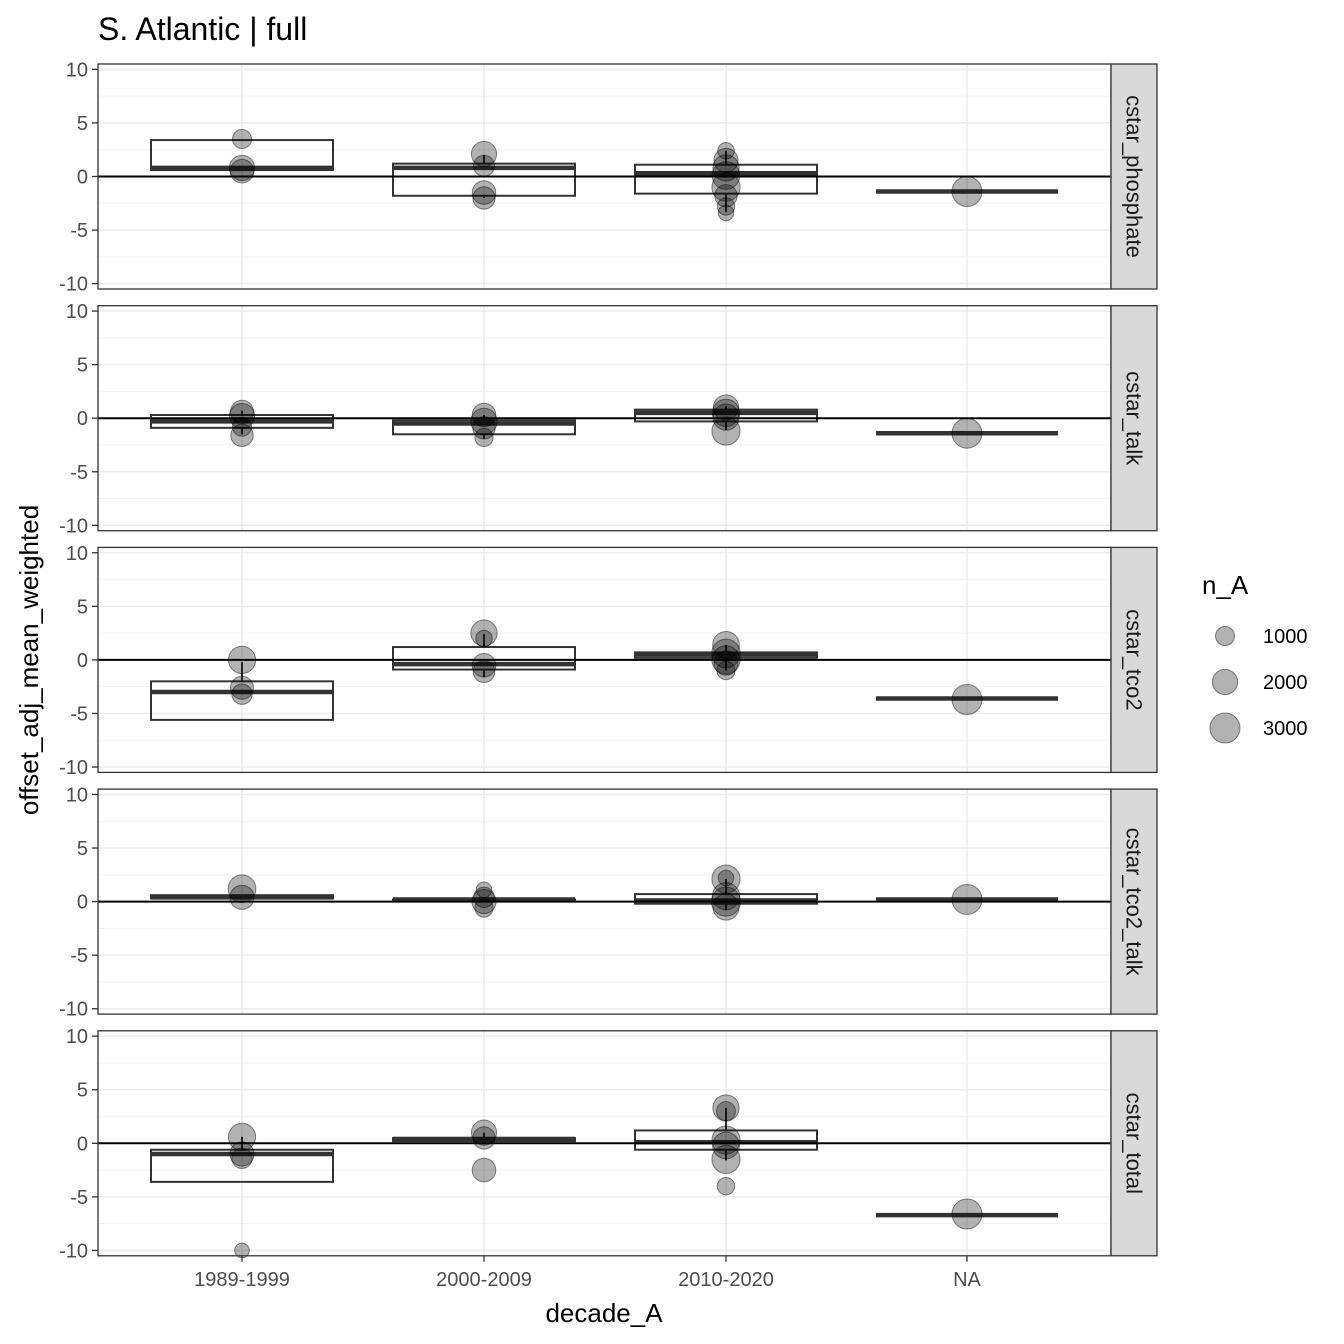  I want to click on legend-title: n_A, so click(1225, 585).